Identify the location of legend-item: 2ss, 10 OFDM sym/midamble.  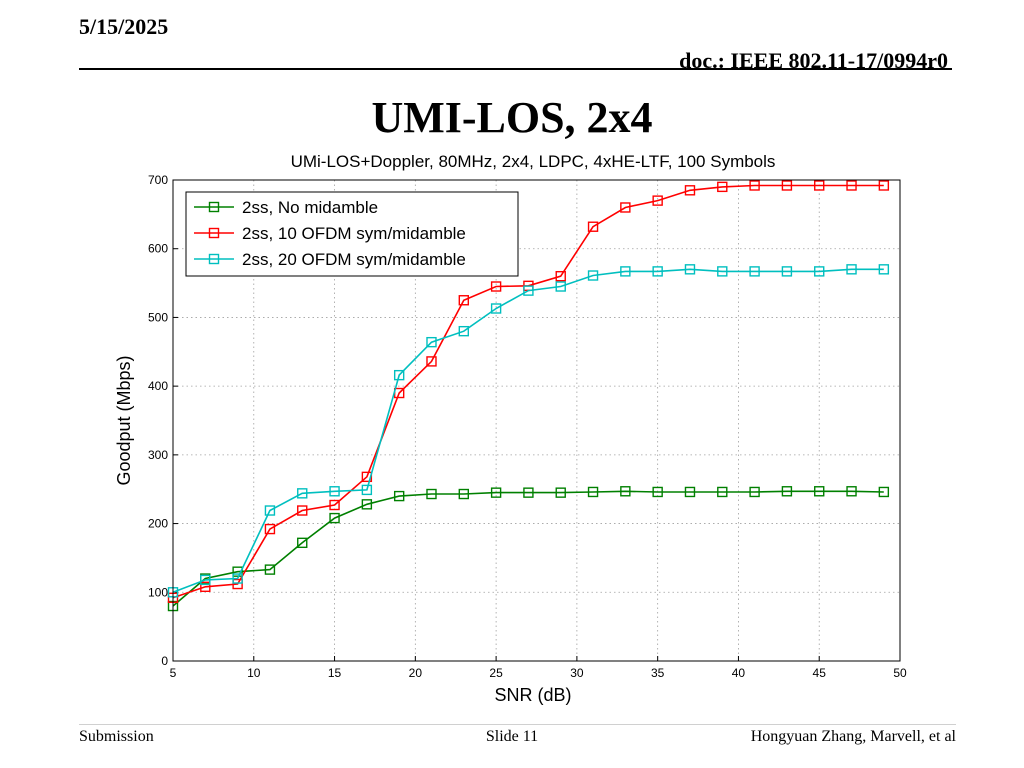
(330, 233).